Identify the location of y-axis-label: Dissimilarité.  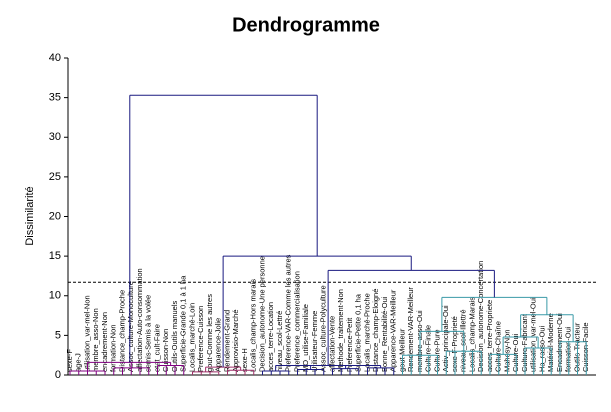
(30, 215).